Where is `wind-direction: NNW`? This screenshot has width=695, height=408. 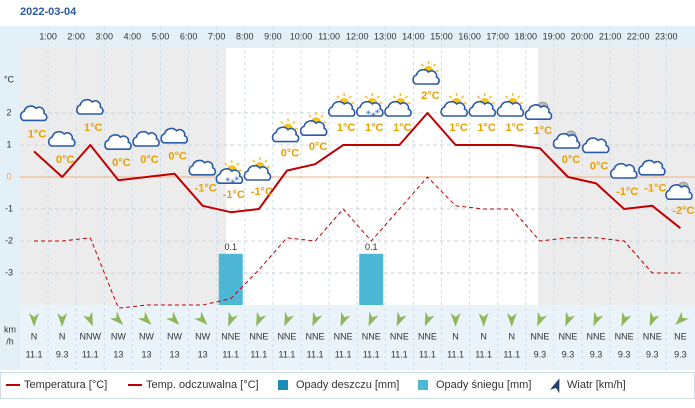 wind-direction: NNW is located at coordinates (91, 336).